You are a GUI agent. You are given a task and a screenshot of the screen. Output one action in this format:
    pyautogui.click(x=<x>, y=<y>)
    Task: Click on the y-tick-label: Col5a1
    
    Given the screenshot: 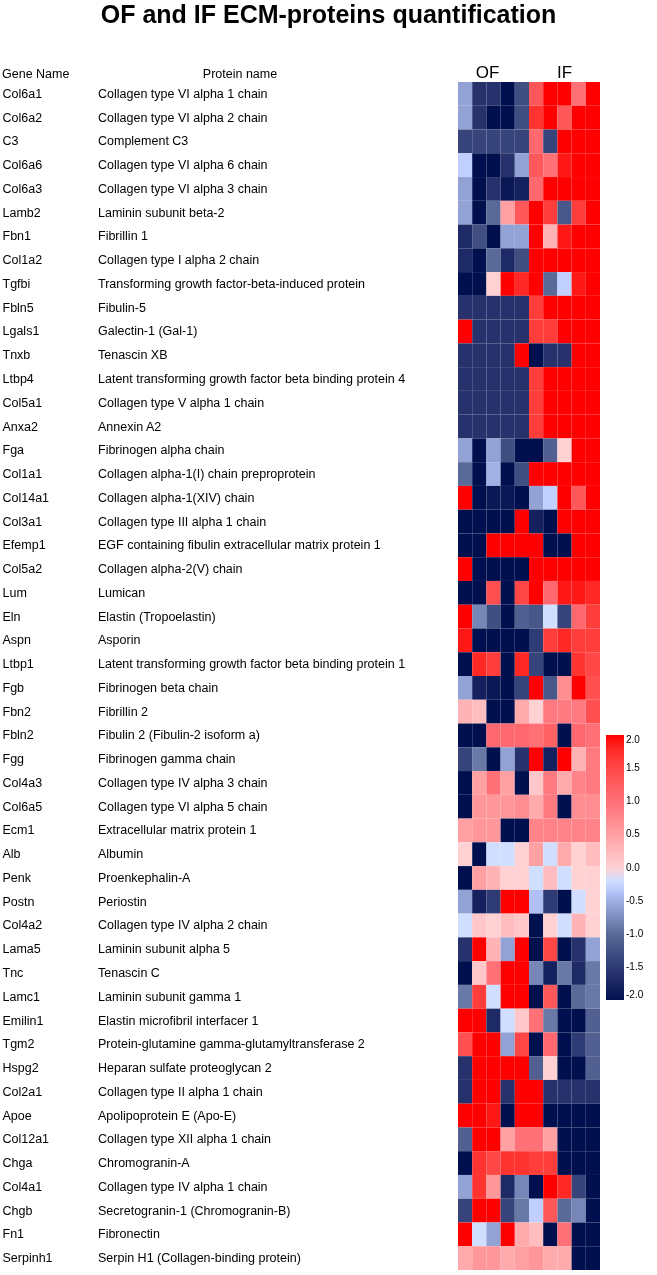 What is the action you would take?
    pyautogui.click(x=22, y=402)
    